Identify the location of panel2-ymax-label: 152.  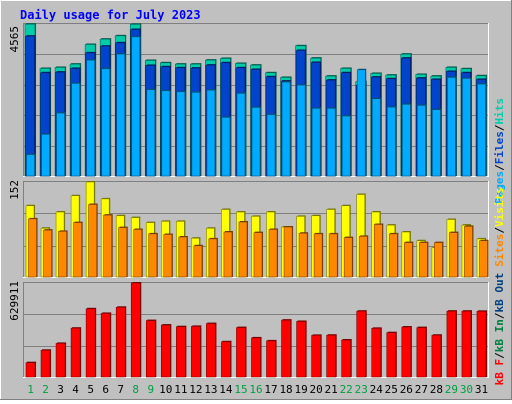
(14, 190).